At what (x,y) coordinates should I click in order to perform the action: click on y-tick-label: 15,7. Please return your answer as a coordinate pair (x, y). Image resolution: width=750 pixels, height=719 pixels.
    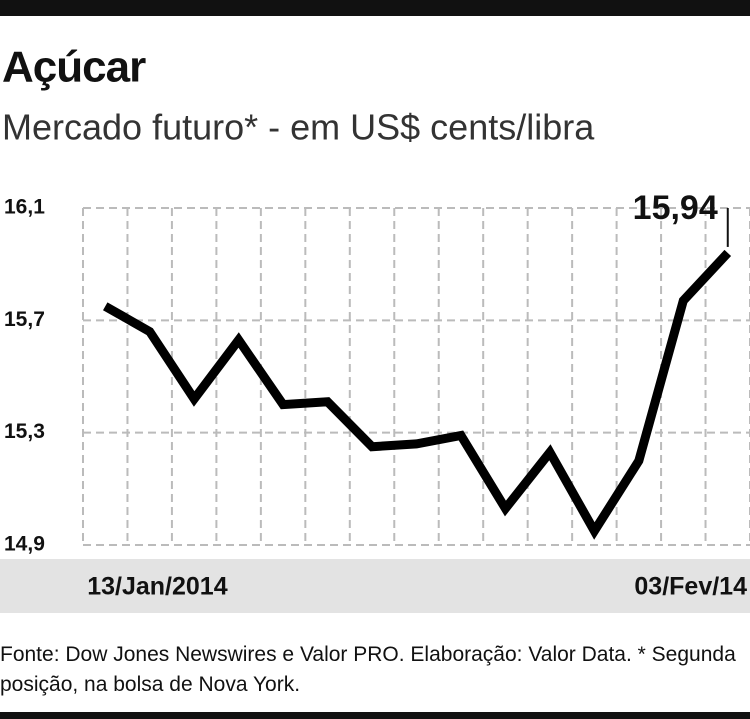
    Looking at the image, I should click on (24, 319).